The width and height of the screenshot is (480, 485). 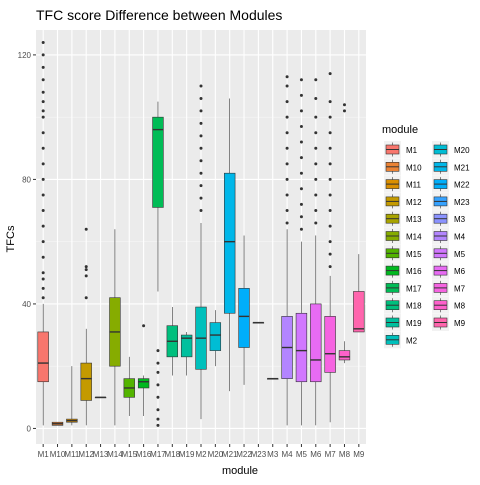 What do you see at coordinates (143, 370) in the screenshot?
I see `box-M16` at bounding box center [143, 370].